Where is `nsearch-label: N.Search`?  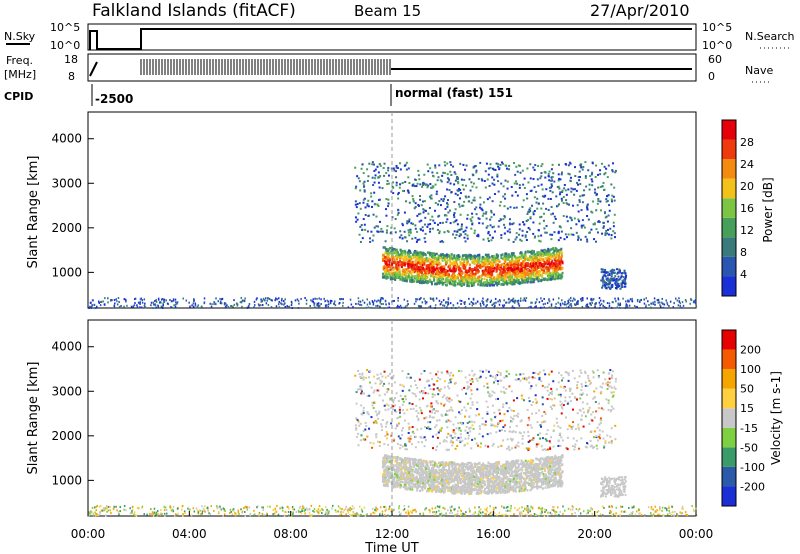
nsearch-label: N.Search is located at coordinates (770, 36).